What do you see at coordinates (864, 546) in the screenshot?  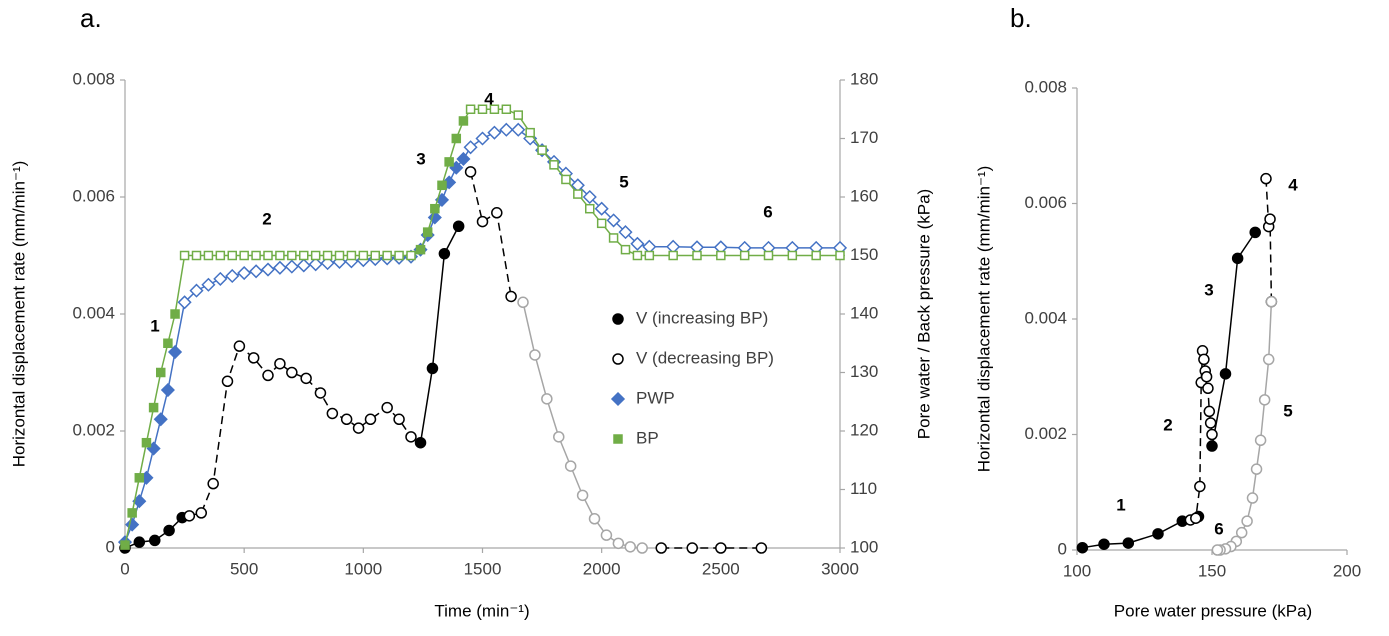 I see `y2-tick-label: 100` at bounding box center [864, 546].